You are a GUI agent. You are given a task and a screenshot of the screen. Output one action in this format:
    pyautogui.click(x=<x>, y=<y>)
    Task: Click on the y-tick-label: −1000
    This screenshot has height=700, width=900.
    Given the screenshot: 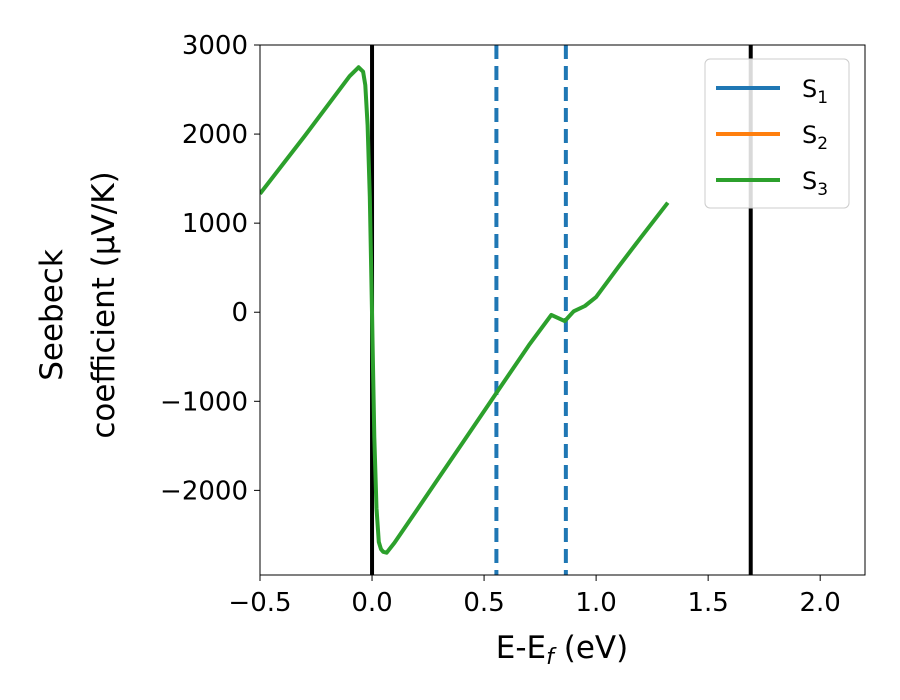 What is the action you would take?
    pyautogui.click(x=204, y=402)
    